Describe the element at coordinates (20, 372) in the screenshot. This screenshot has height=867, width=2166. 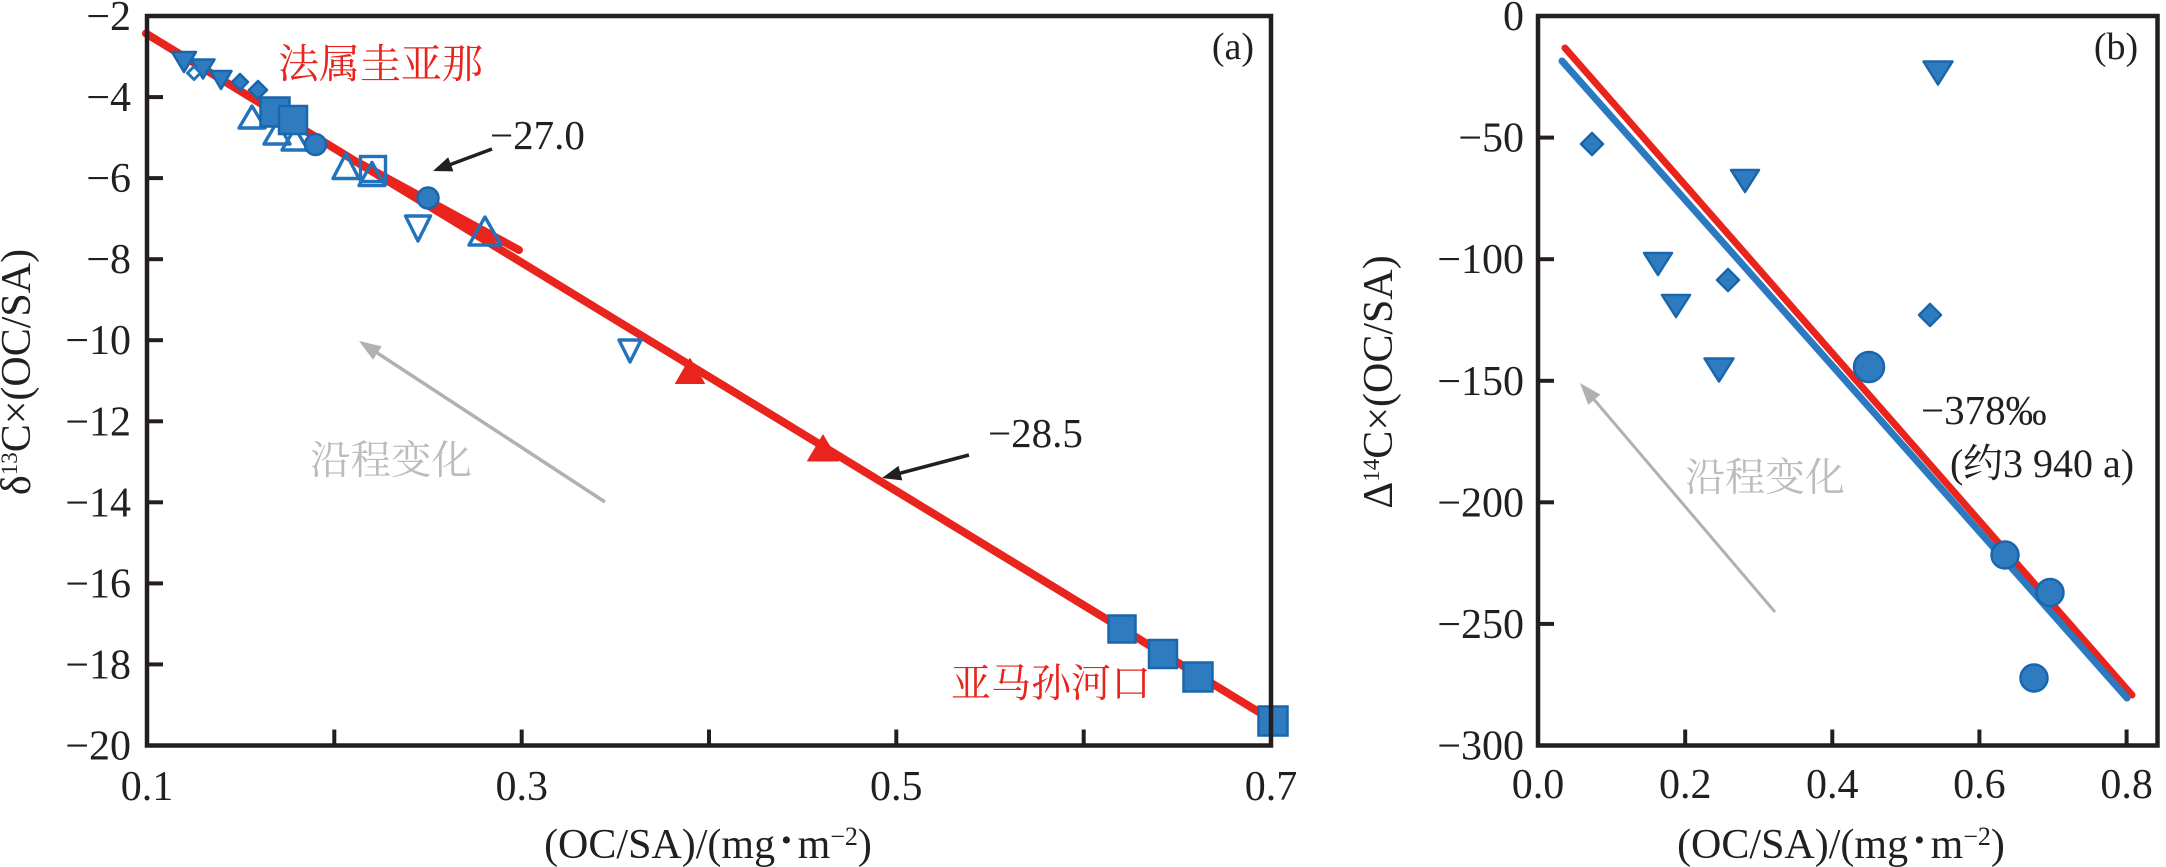
I see `svg-text: δ13C×(OC/SA)` at that location.